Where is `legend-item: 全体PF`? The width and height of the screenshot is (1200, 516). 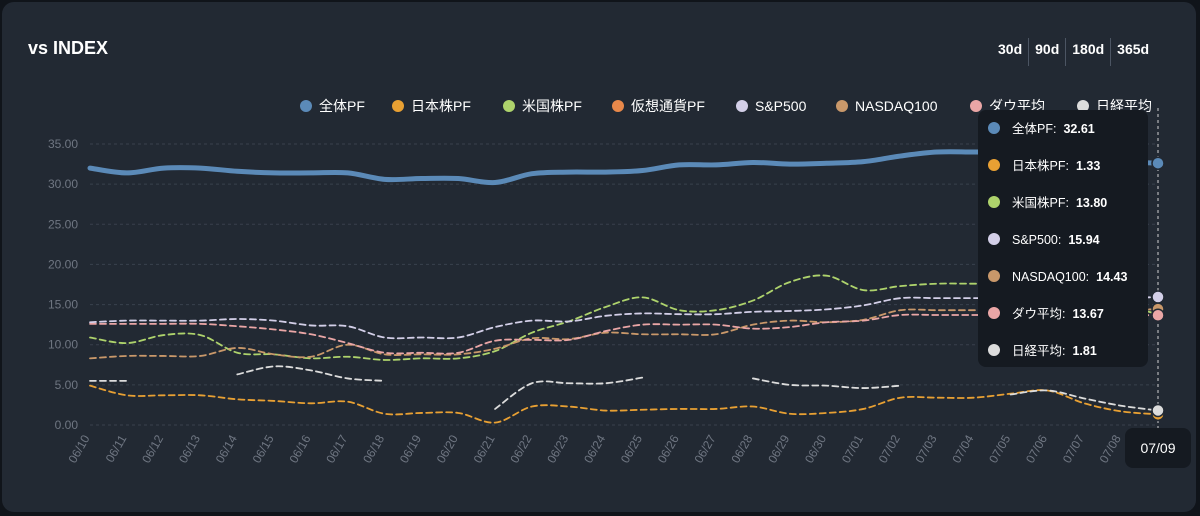
legend-item: 全体PF is located at coordinates (332, 106).